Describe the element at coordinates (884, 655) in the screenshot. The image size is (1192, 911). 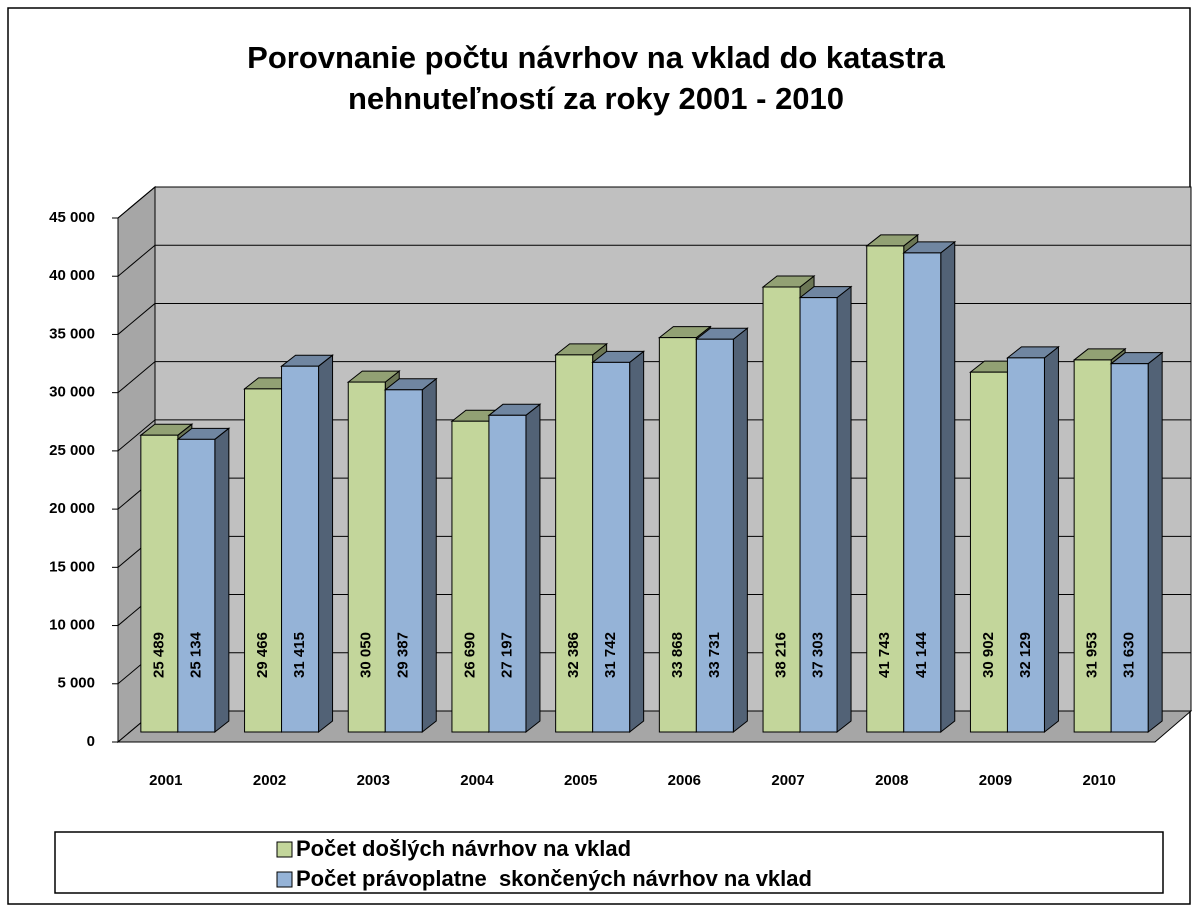
I see `data-label: 41 743` at that location.